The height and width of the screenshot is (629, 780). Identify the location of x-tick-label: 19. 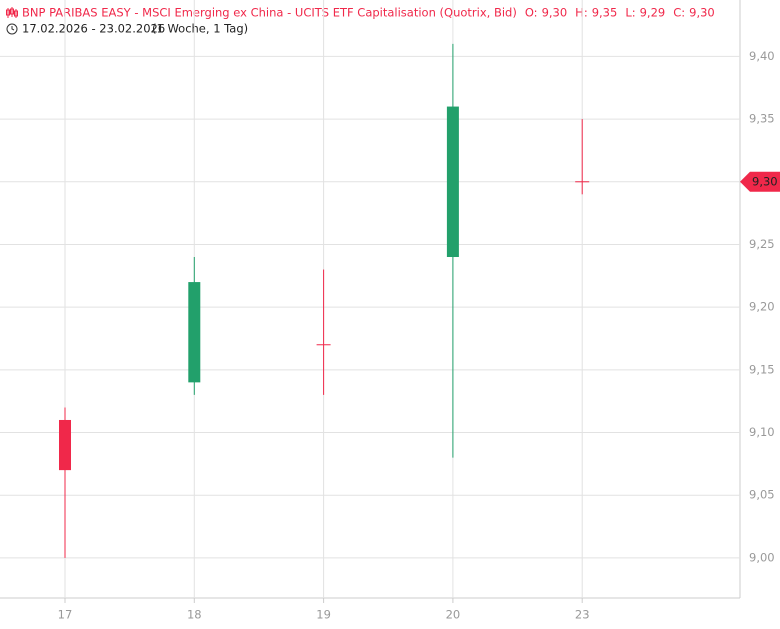
(323, 615).